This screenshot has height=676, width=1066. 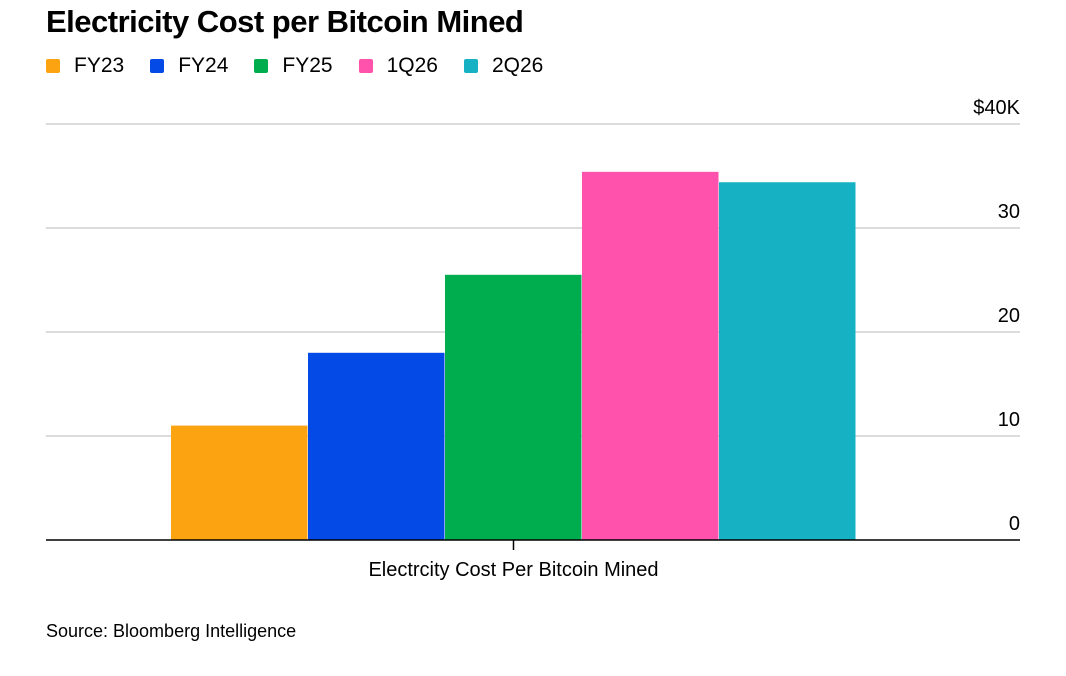 I want to click on y-tick-label: 20, so click(x=1009, y=316).